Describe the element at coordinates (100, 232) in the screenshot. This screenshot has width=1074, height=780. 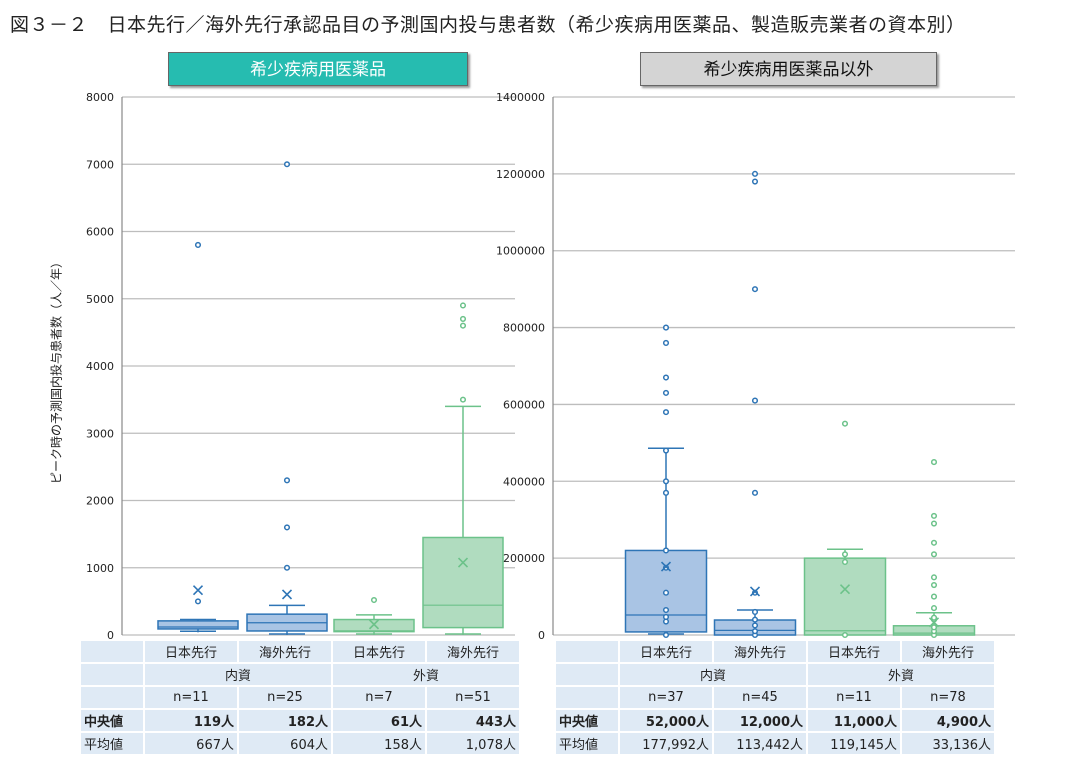
I see `y-tick-label: 6000` at that location.